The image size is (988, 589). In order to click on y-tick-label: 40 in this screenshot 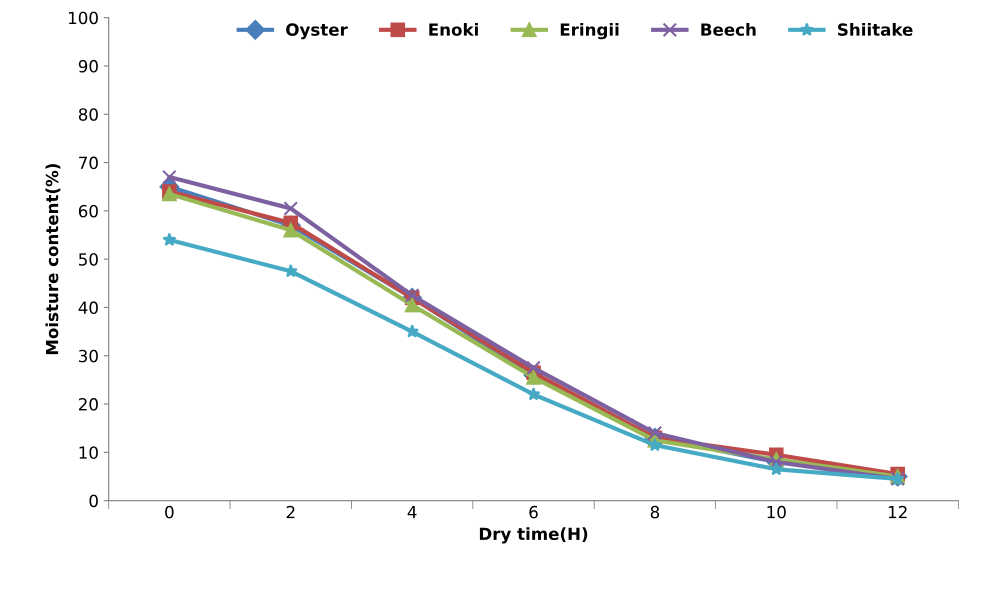, I will do `click(88, 307)`.